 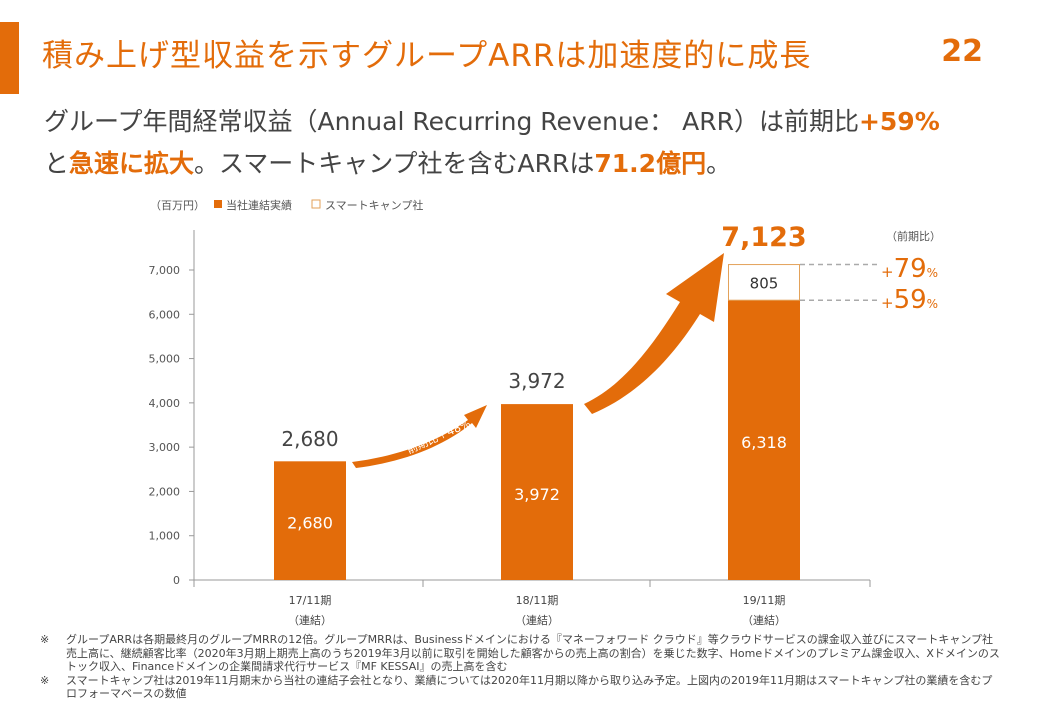 What do you see at coordinates (165, 536) in the screenshot?
I see `y-tick-label: 1,000` at bounding box center [165, 536].